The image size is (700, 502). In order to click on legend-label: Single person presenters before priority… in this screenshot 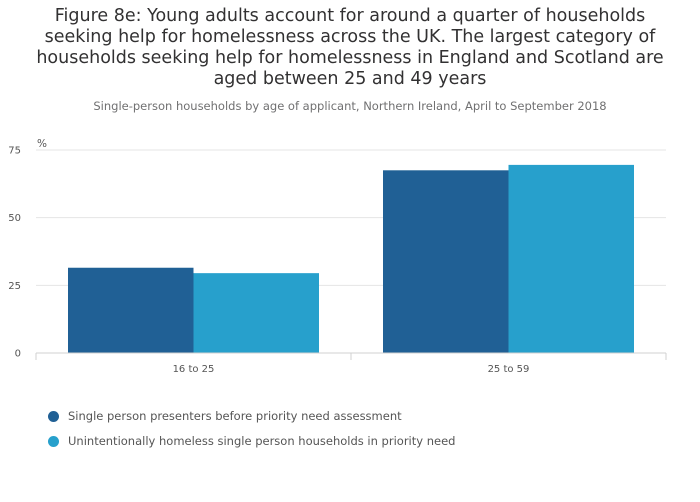, I will do `click(235, 416)`.